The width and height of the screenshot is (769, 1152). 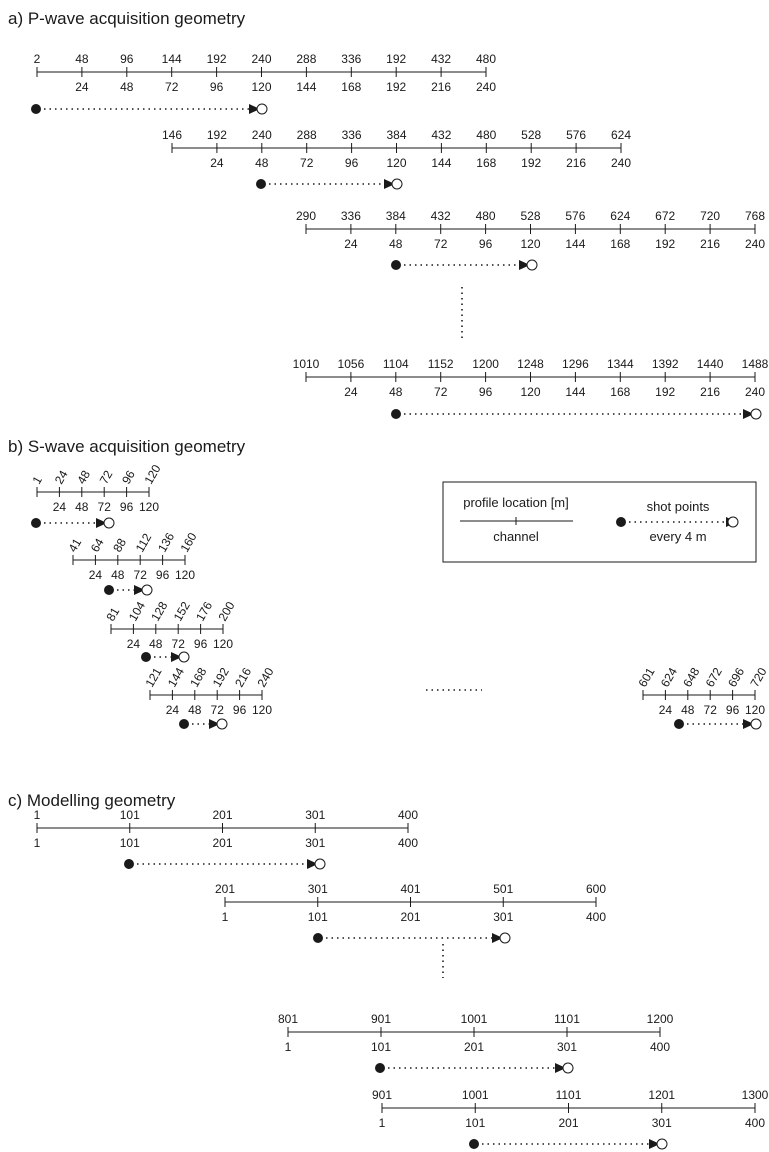 I want to click on modelling-spread-end-shot-icon, so click(x=505, y=938).